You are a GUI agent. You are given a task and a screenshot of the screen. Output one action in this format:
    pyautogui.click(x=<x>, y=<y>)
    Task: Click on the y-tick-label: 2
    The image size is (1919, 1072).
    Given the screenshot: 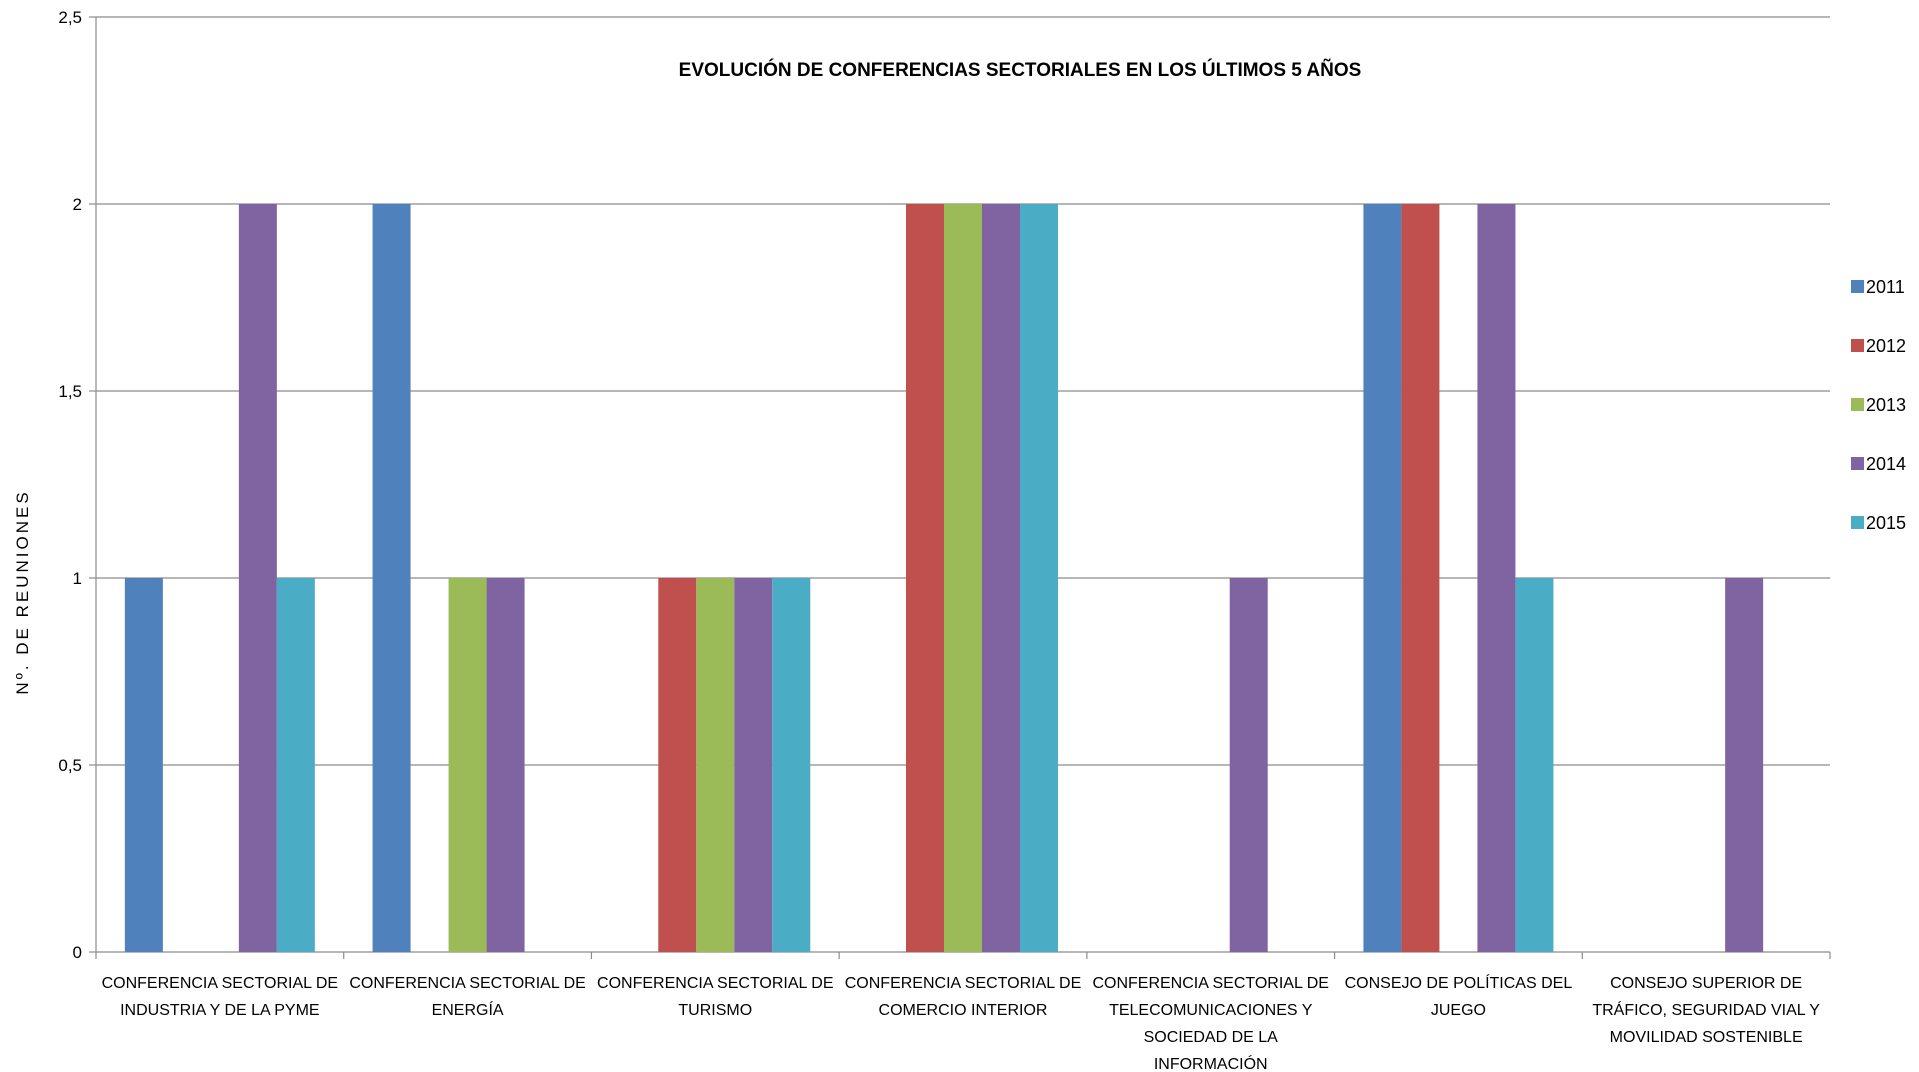 What is the action you would take?
    pyautogui.click(x=77, y=204)
    